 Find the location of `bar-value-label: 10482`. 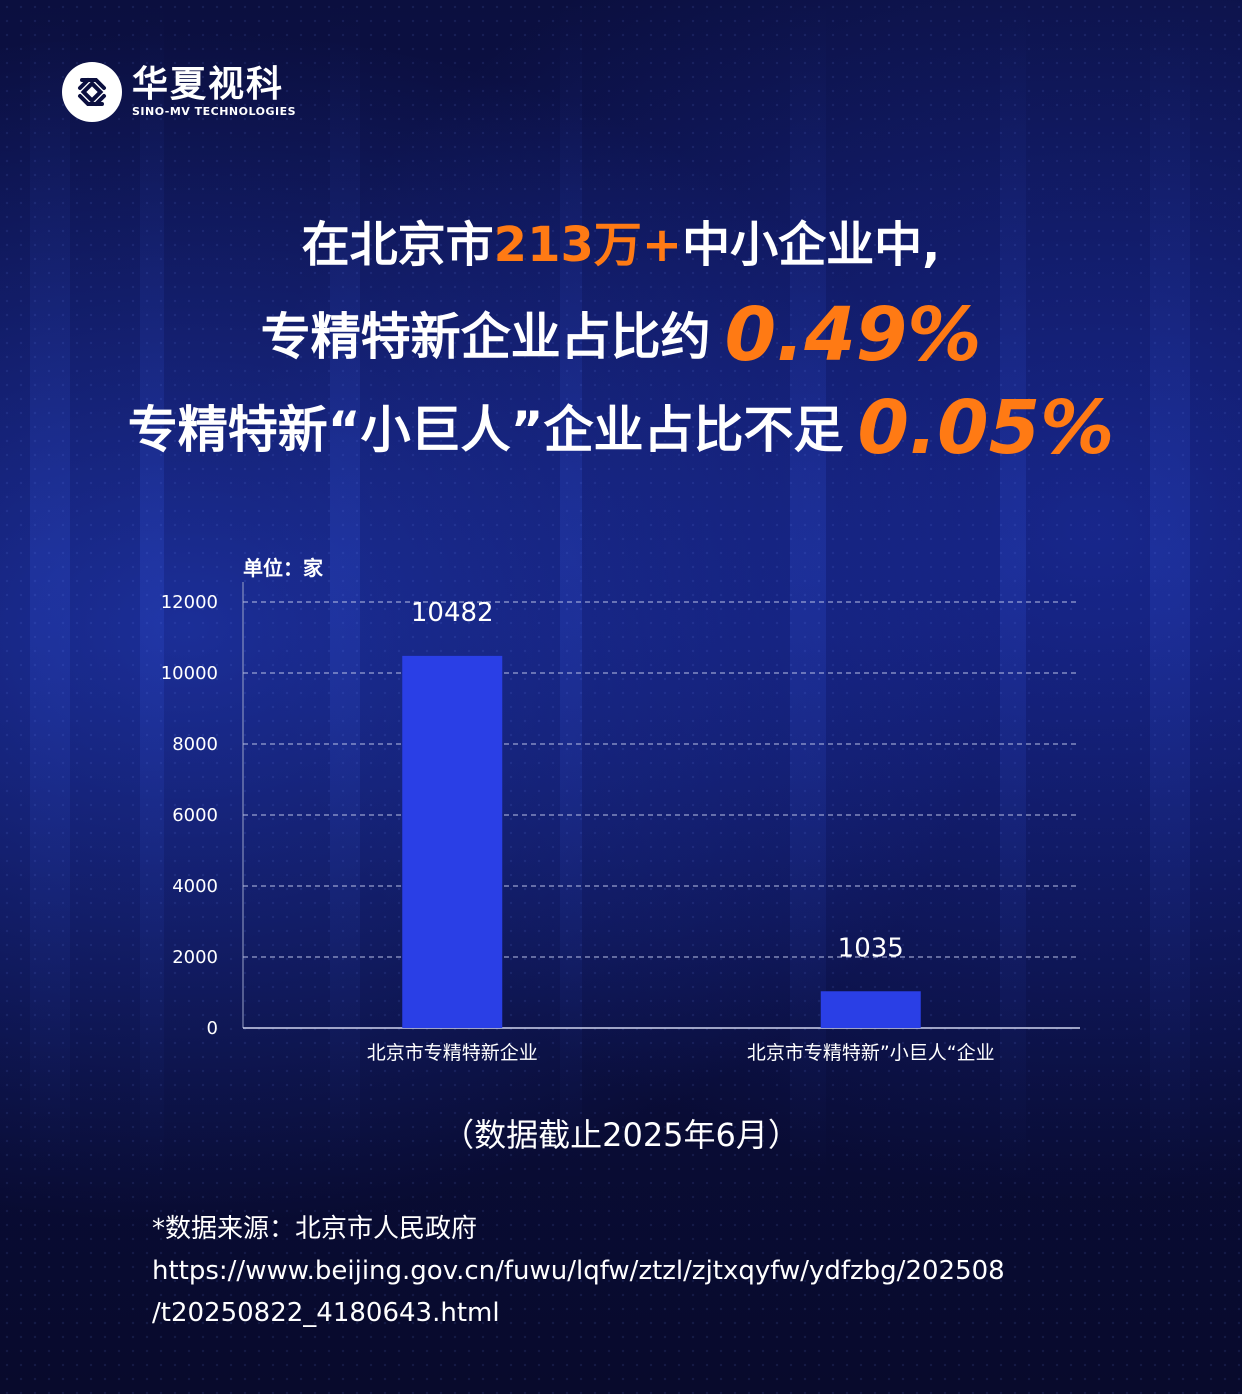

bar-value-label: 10482 is located at coordinates (452, 613).